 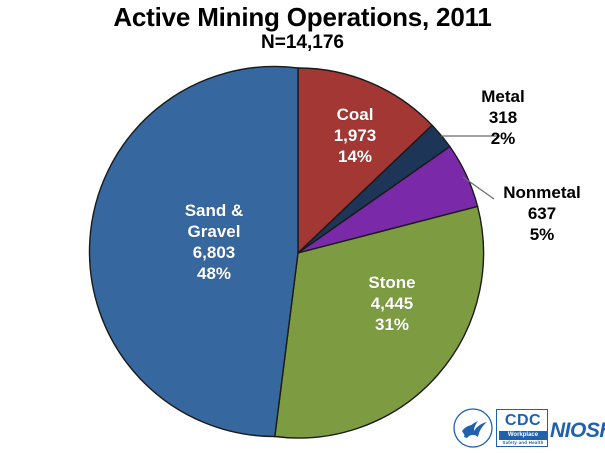 I want to click on cdc-subtagline-text: Safety and Health, so click(x=523, y=442).